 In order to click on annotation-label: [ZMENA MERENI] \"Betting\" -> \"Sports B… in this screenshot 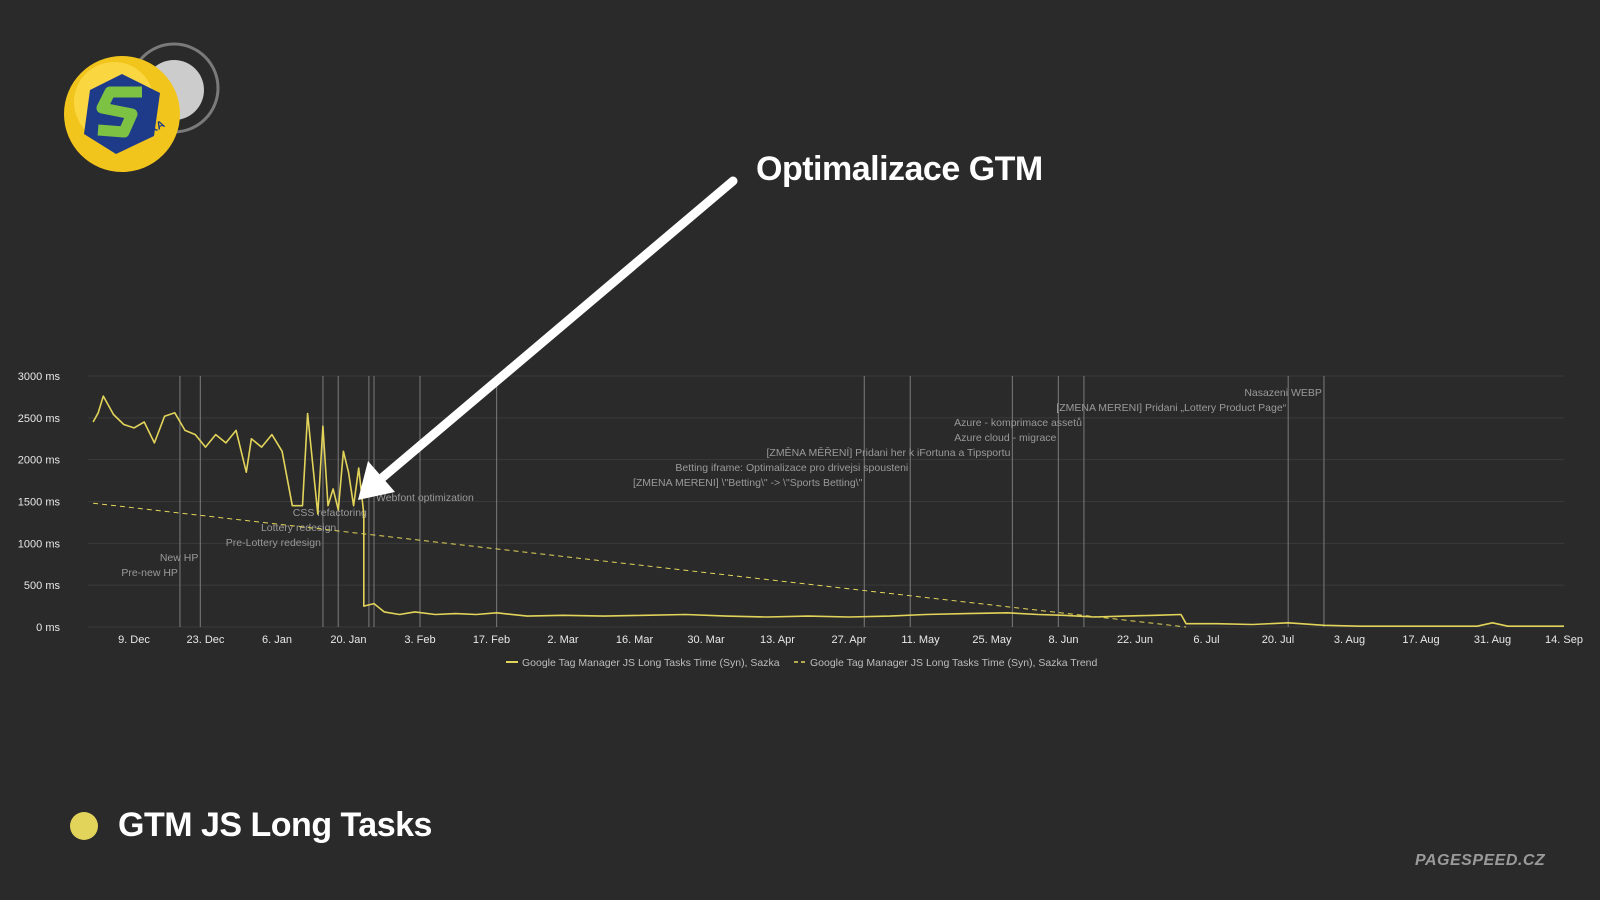, I will do `click(748, 483)`.